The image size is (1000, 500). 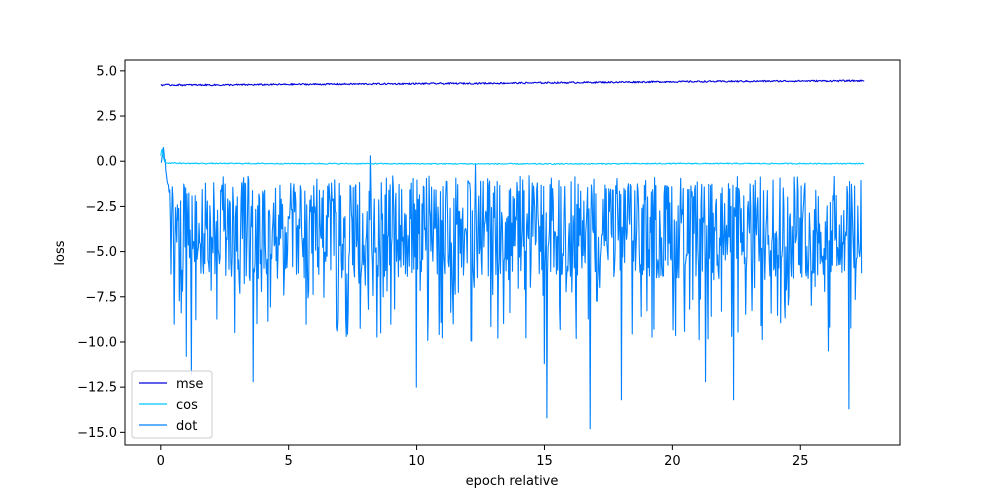 I want to click on x-axis: 0 5 10 15 20 25, so click(x=483, y=457).